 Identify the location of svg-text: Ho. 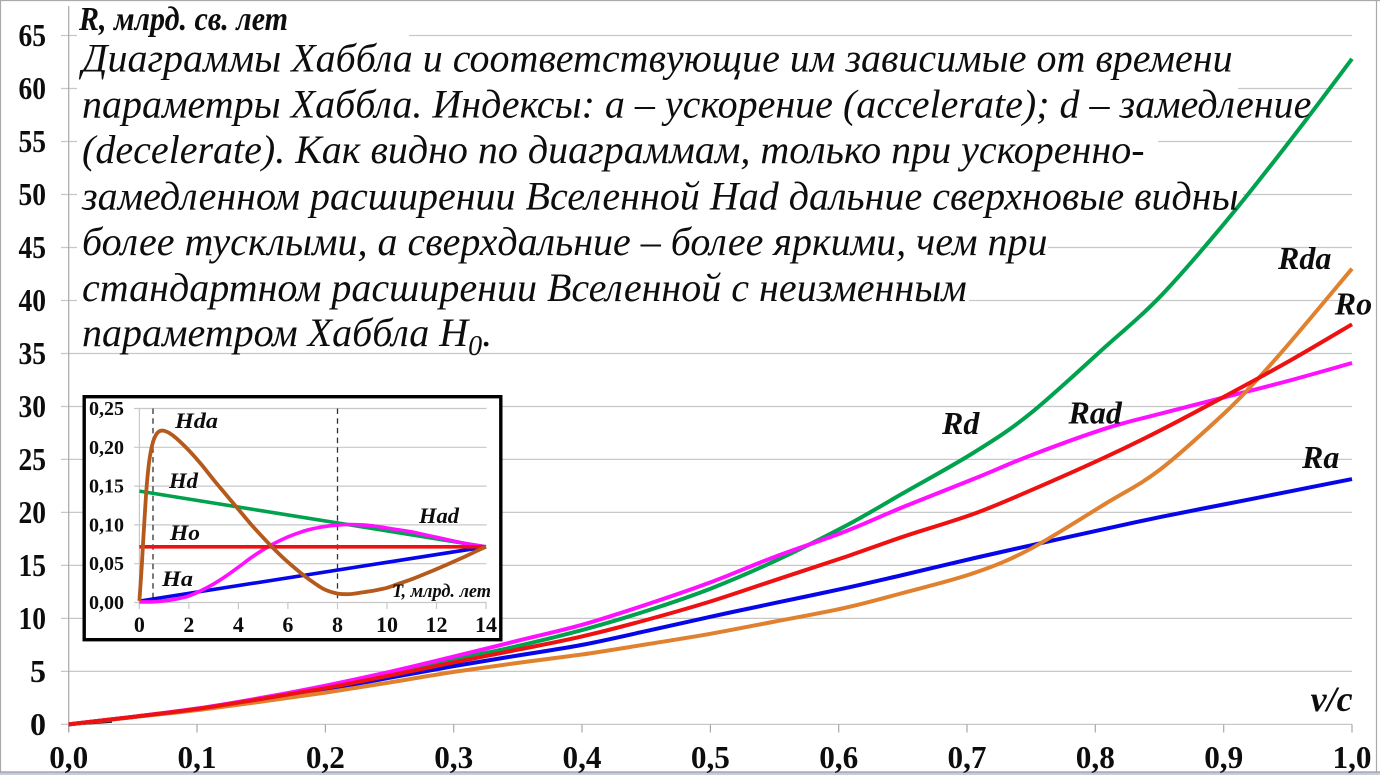
(184, 532).